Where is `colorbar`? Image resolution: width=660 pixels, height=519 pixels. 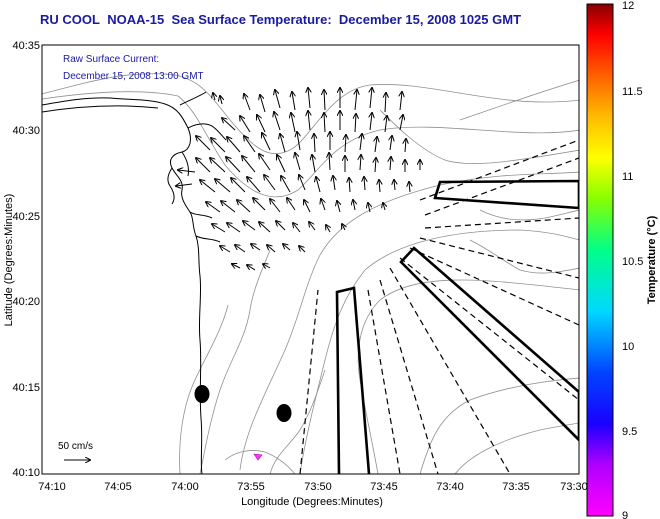 colorbar is located at coordinates (600, 260).